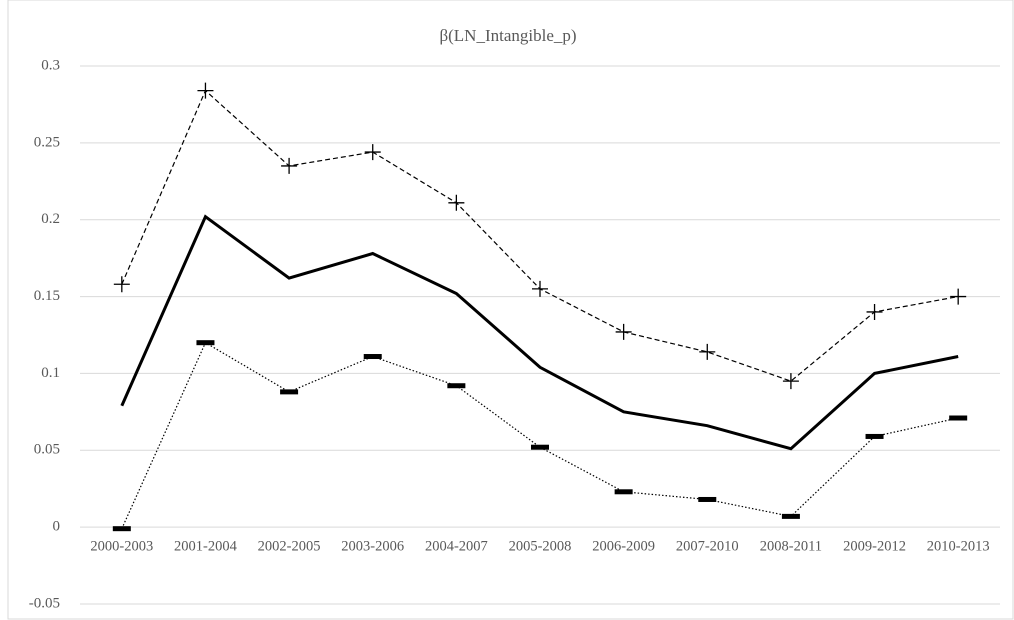  I want to click on x-tick-label: 2001-2004, so click(206, 546).